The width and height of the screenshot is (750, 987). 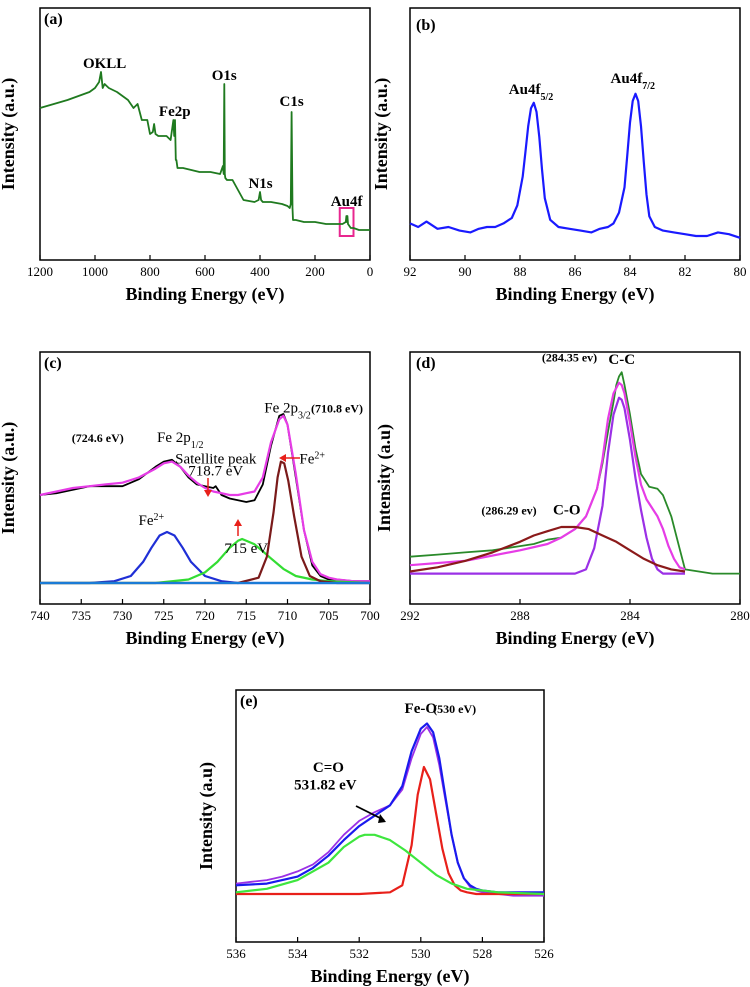 What do you see at coordinates (292, 102) in the screenshot?
I see `annotation: C1s` at bounding box center [292, 102].